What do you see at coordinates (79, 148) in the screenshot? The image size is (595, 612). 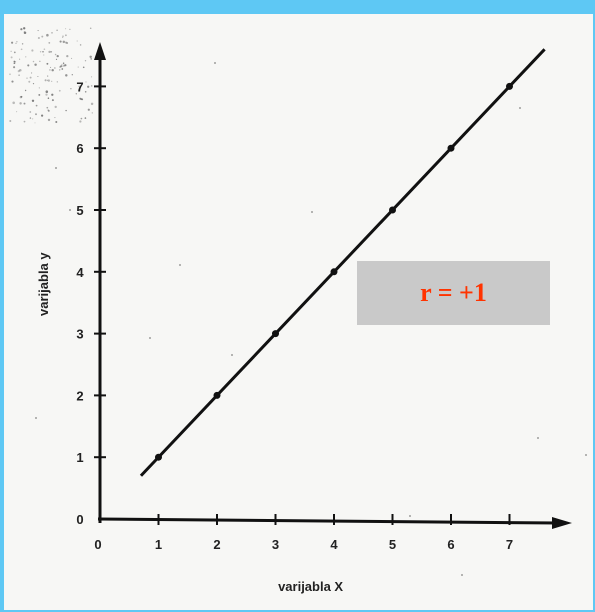 I see `y-tick-label: 6` at bounding box center [79, 148].